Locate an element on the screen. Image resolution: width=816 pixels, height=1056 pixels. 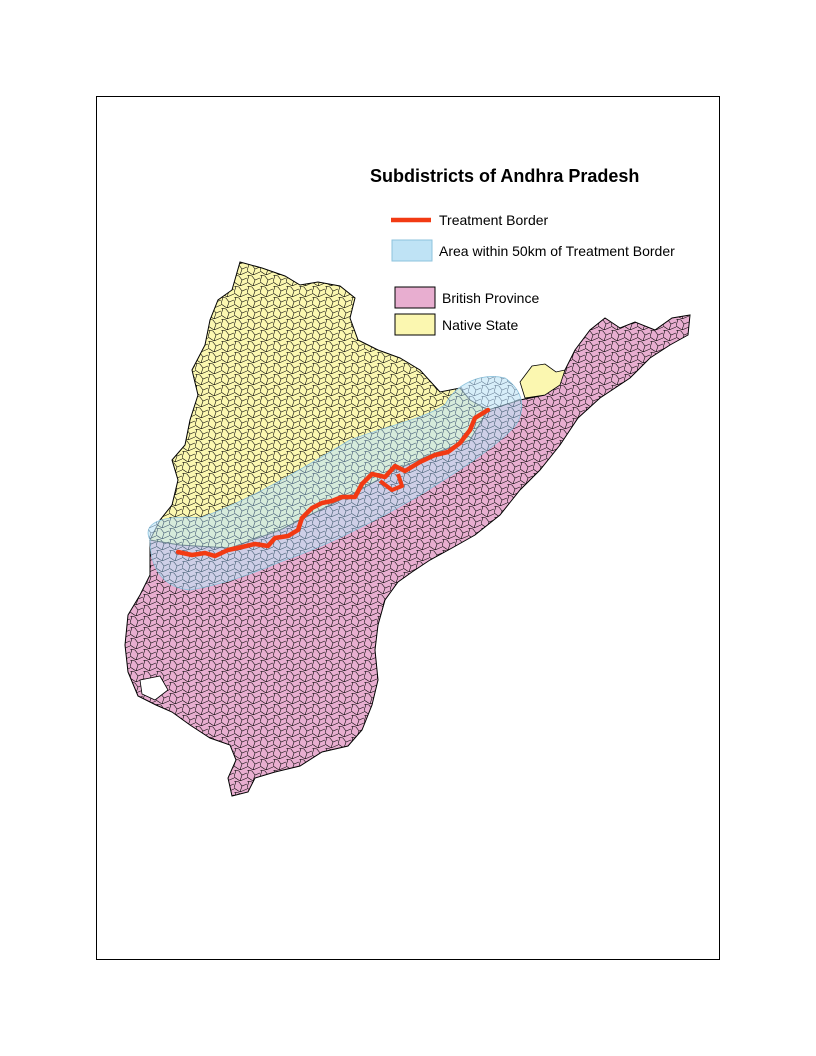
treatment-border-line is located at coordinates (333, 483).